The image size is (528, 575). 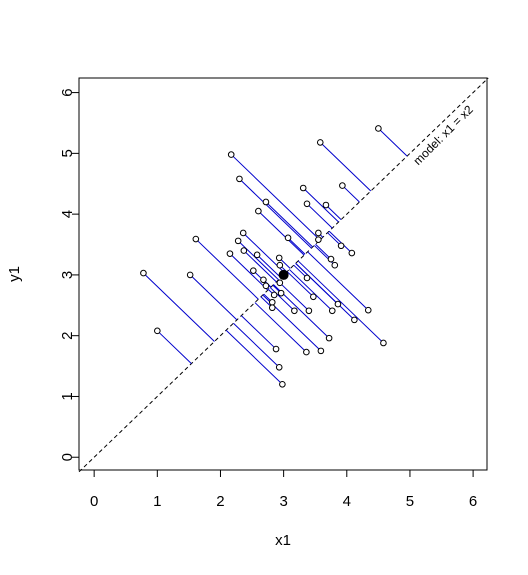 What do you see at coordinates (283, 540) in the screenshot?
I see `x-axis-label: x1` at bounding box center [283, 540].